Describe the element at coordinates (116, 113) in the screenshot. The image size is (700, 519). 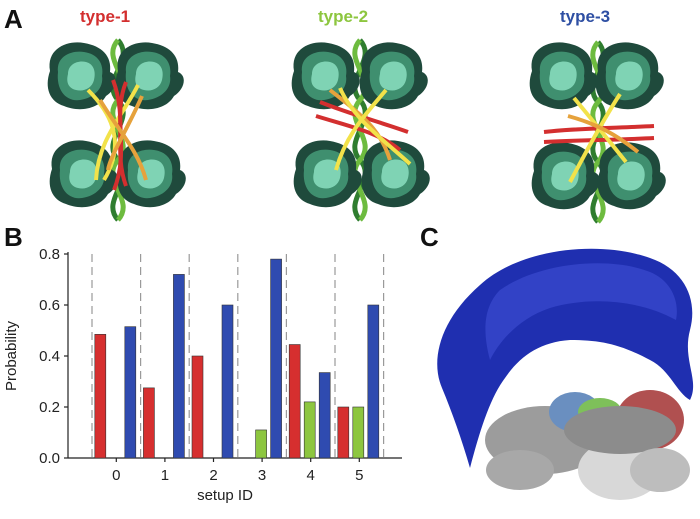
I see `type-1-illustration: type-1` at that location.